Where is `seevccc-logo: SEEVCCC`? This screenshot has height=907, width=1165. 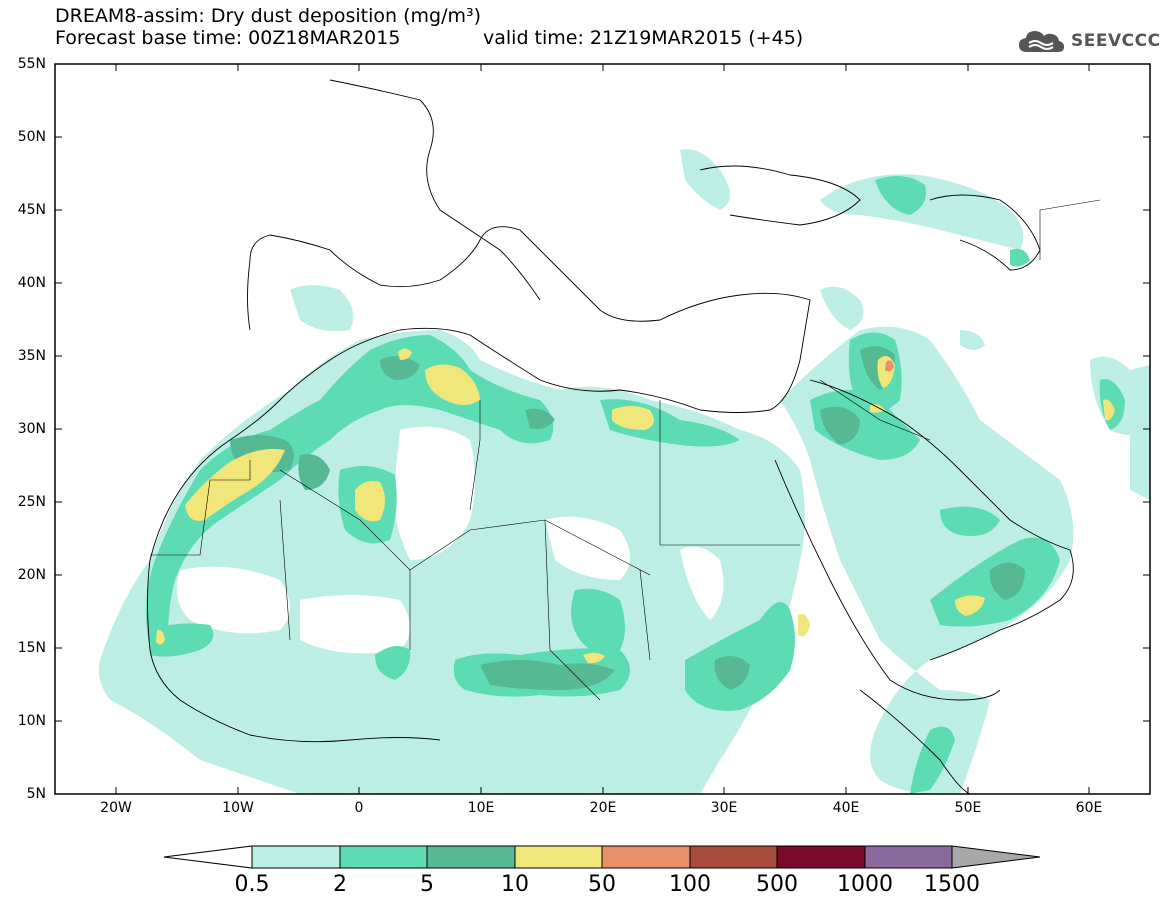 seevccc-logo: SEEVCCC is located at coordinates (1089, 41).